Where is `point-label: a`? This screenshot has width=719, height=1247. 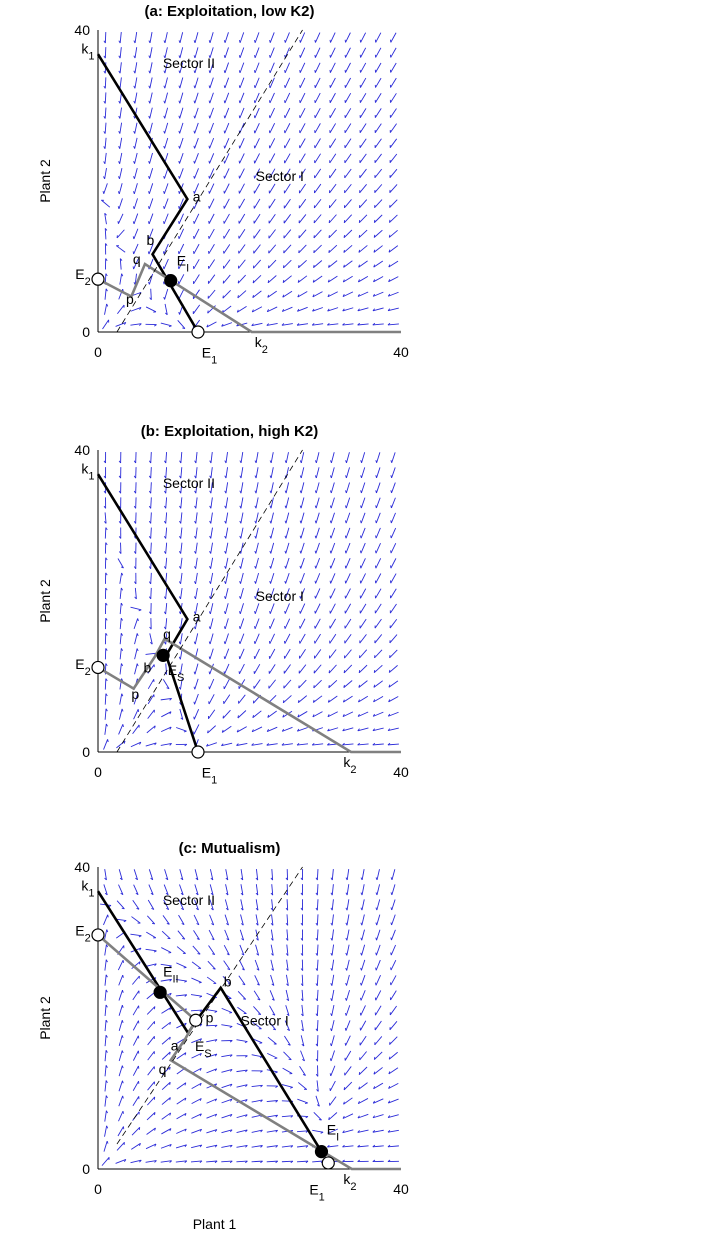
point-label: a is located at coordinates (175, 1045).